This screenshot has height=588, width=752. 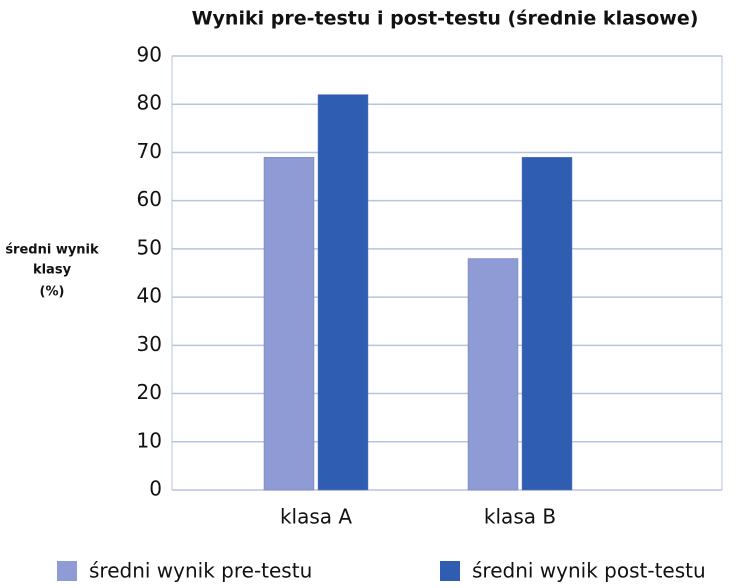 I want to click on y-tick-label: 50, so click(x=149, y=247).